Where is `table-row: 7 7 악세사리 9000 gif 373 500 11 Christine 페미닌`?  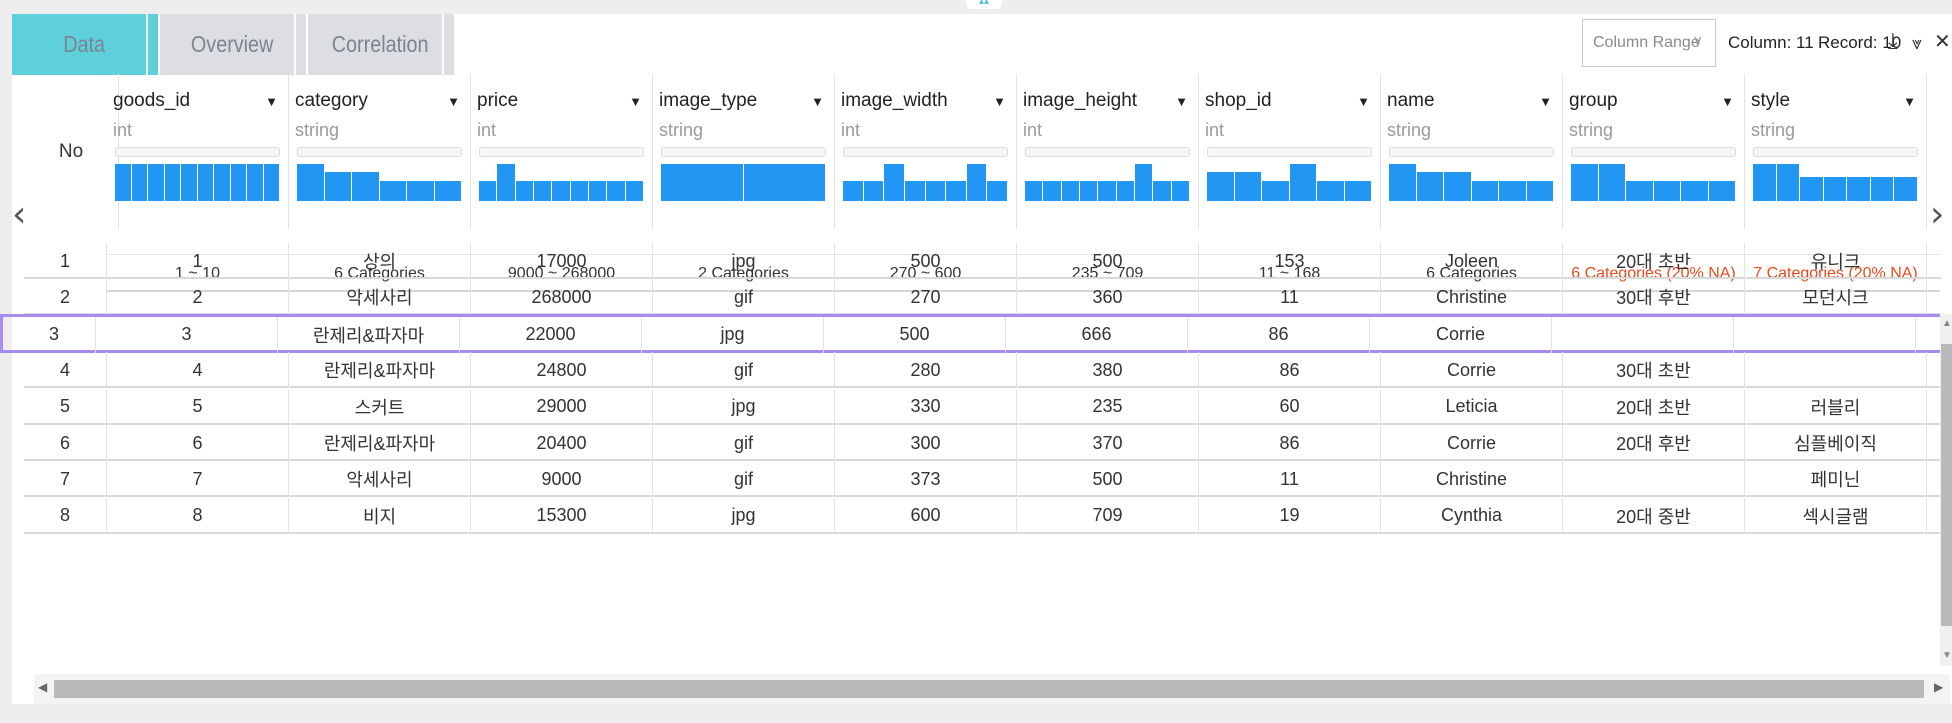 table-row: 7 7 악세사리 9000 gif 373 500 11 Christine 페미닌 is located at coordinates (982, 479).